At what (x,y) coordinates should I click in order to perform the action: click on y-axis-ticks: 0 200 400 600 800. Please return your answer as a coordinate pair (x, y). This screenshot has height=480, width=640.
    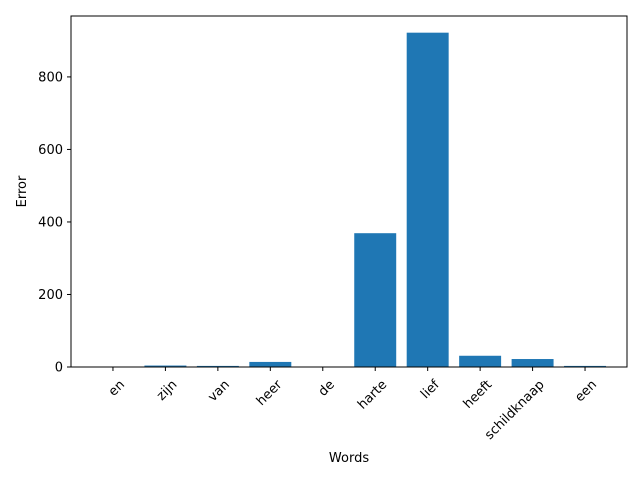
    Looking at the image, I should click on (54, 223).